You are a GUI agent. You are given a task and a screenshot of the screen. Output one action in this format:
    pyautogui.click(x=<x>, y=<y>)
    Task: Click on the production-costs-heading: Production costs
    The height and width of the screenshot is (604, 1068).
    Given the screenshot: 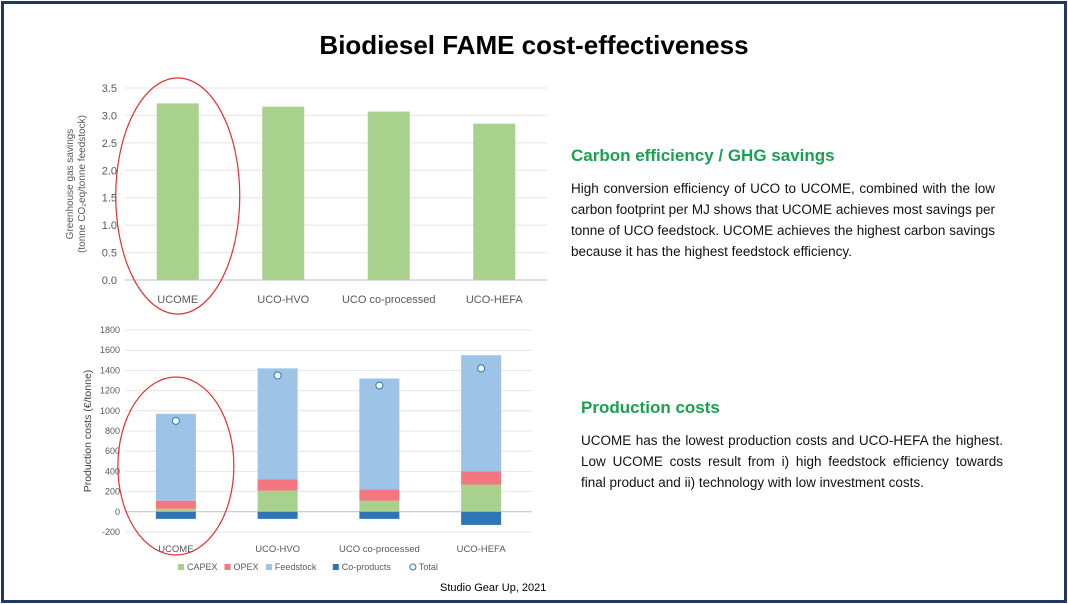 What is the action you would take?
    pyautogui.click(x=650, y=407)
    